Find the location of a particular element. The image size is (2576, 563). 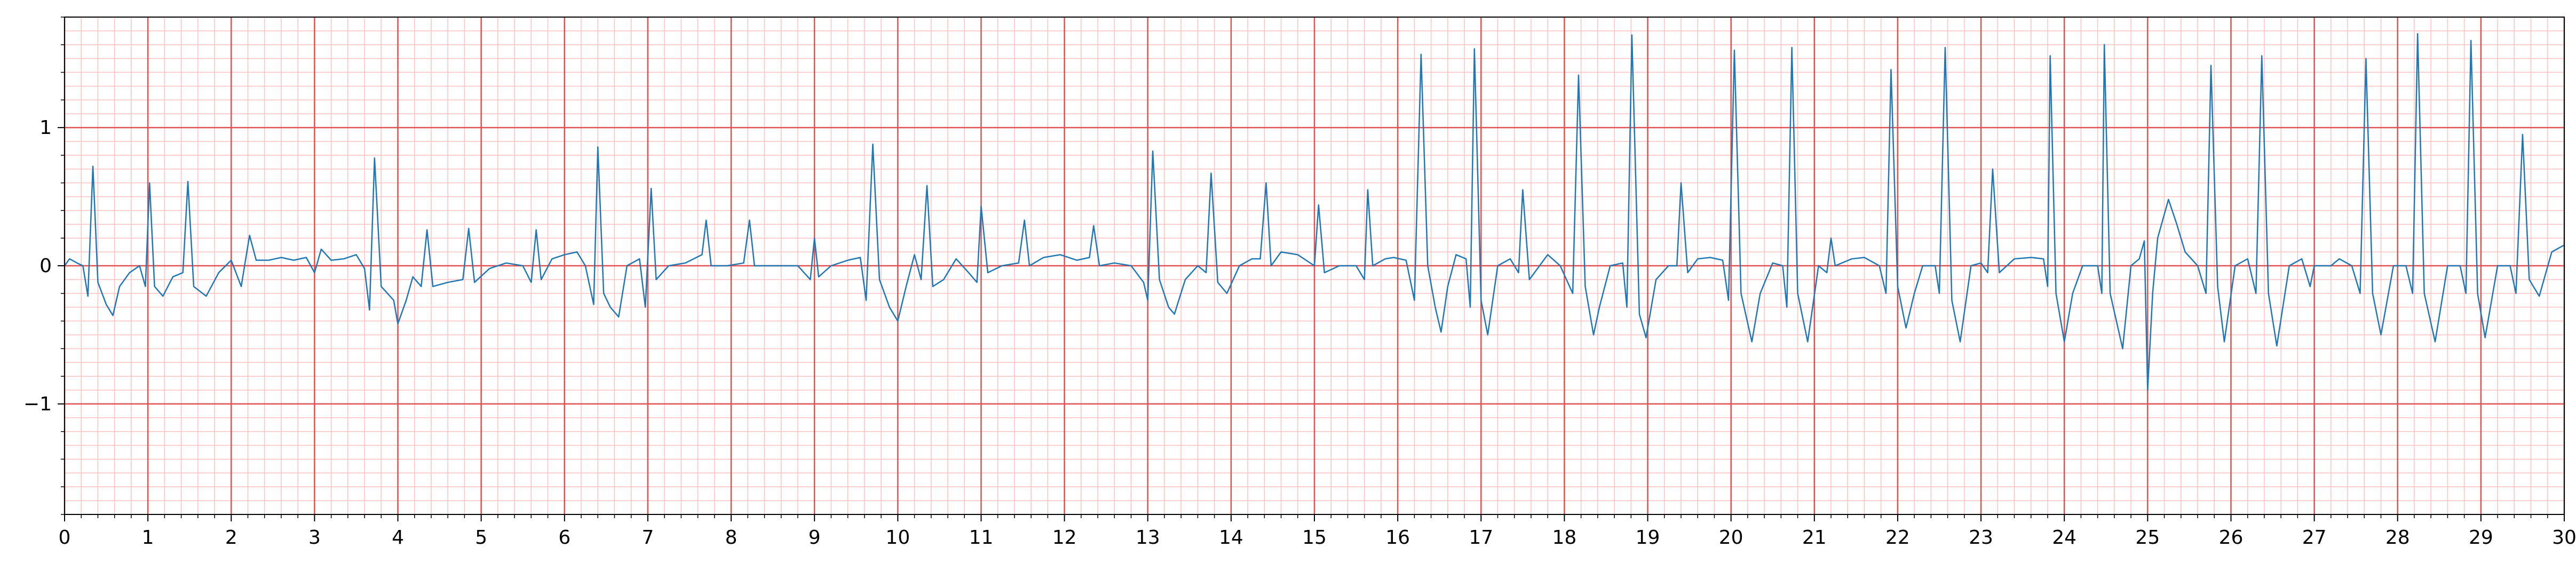

x-tick-label: 13 is located at coordinates (1148, 538).